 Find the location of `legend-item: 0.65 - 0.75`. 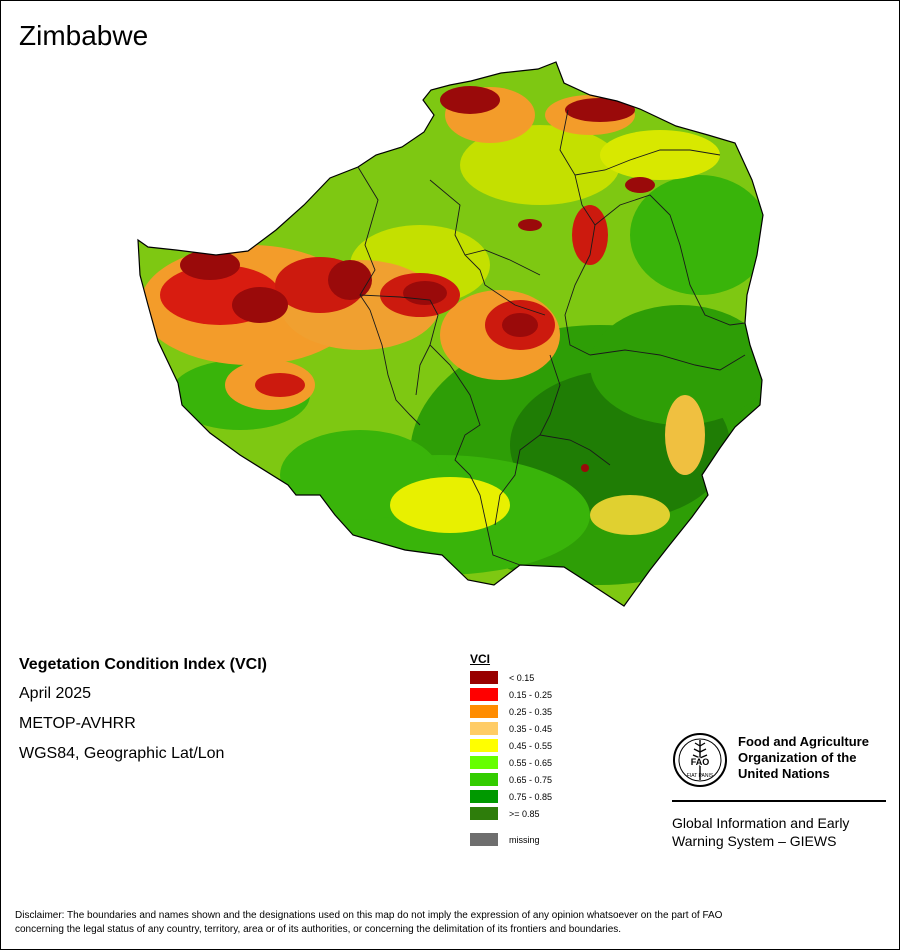

legend-item: 0.65 - 0.75 is located at coordinates (511, 779).